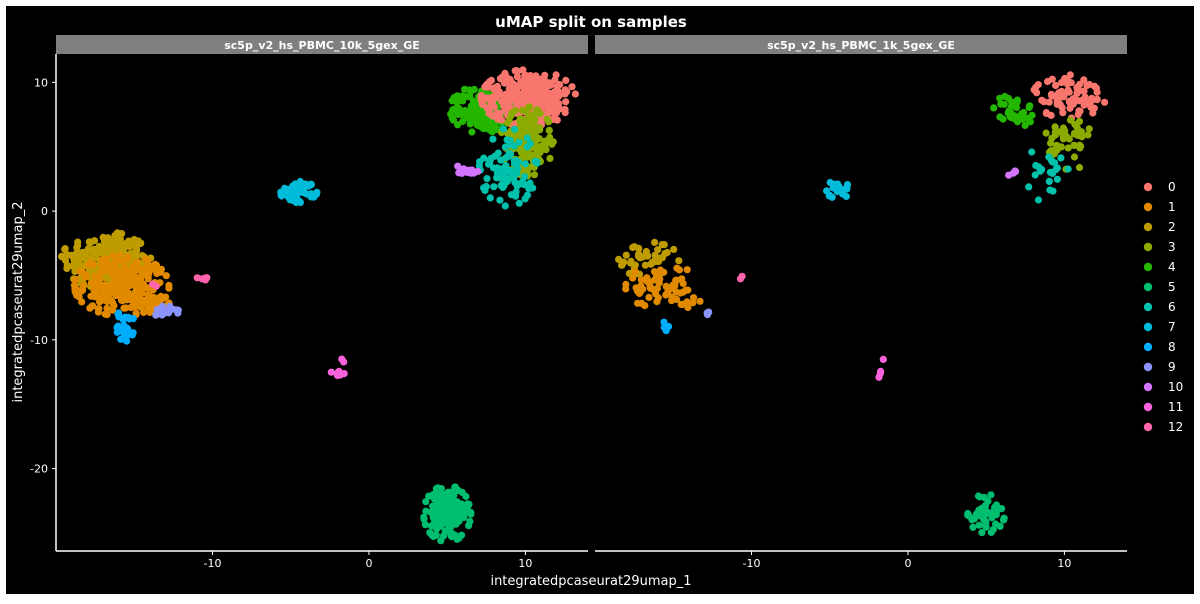  I want to click on y-tick-label: 10, so click(41, 82).